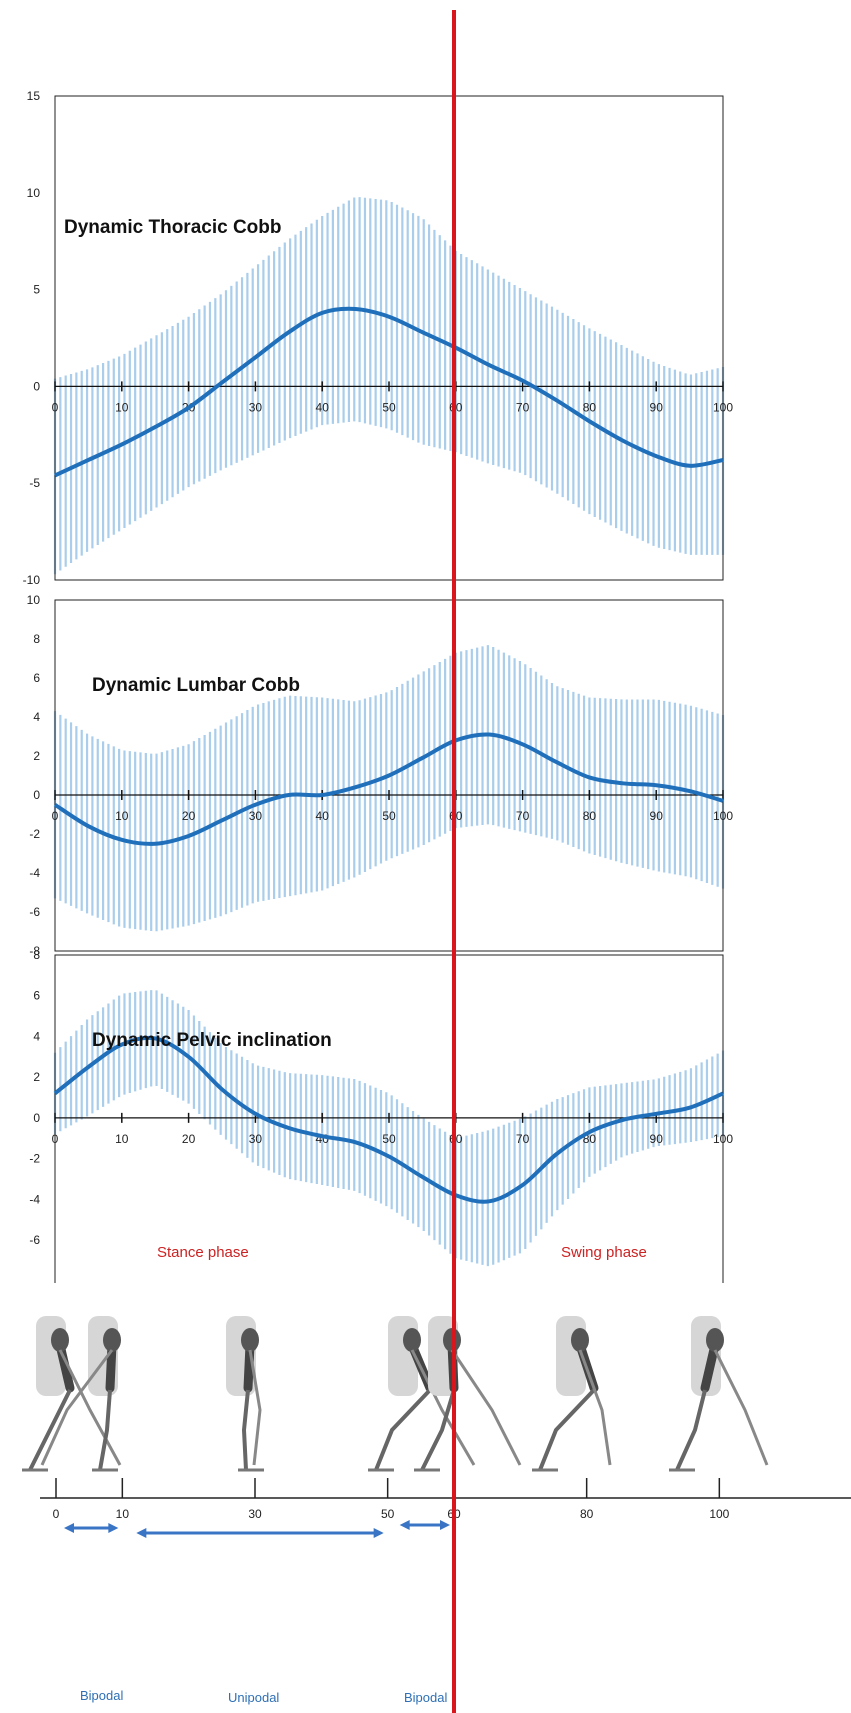 The image size is (851, 1713). What do you see at coordinates (404, 1525) in the screenshot?
I see `bipodal-arrow-2-head-left` at bounding box center [404, 1525].